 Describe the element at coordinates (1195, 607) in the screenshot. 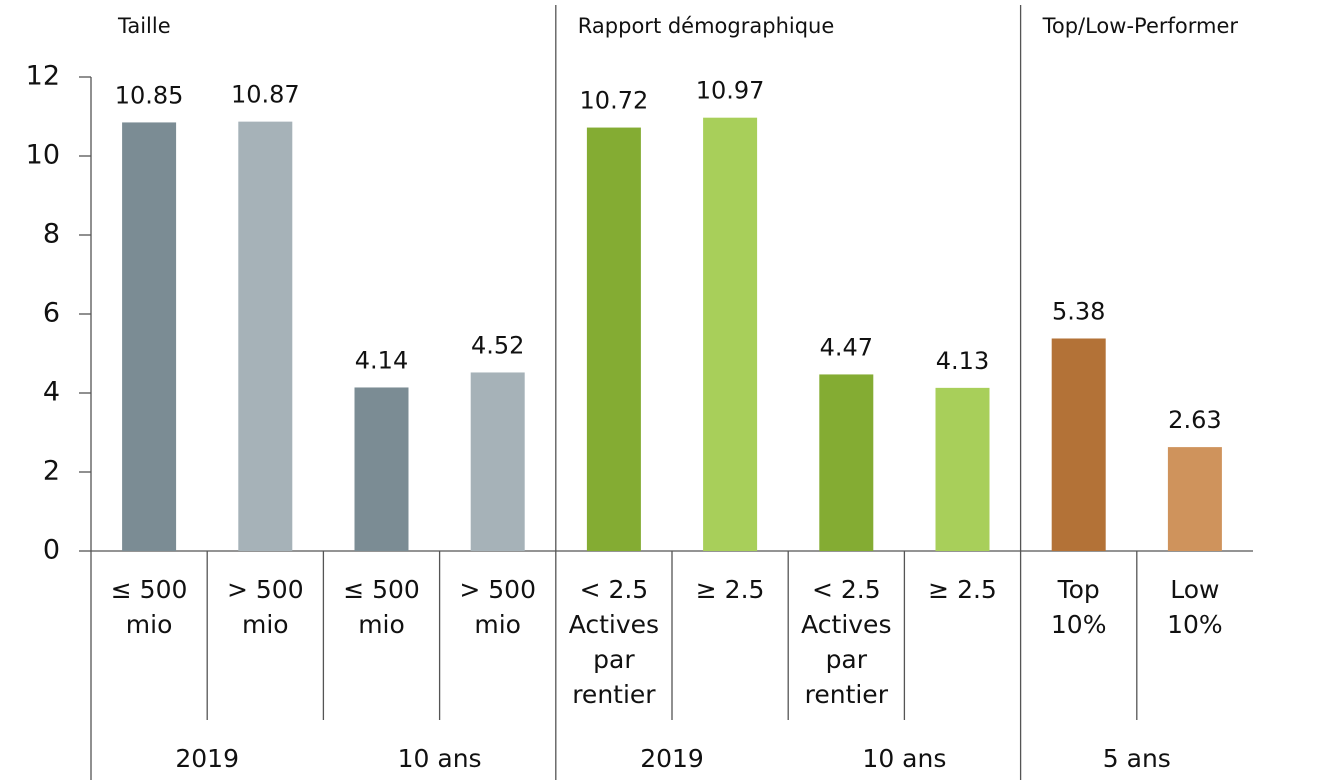

I see `x-tick-label: Low 10%` at that location.